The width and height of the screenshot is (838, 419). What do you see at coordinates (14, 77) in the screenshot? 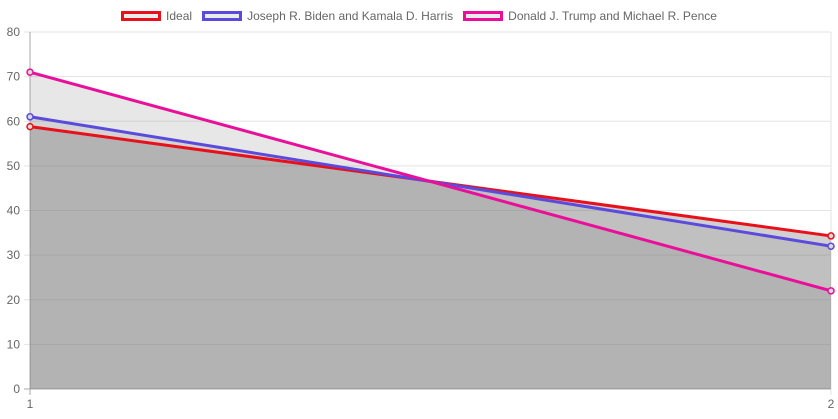
I see `y-tick-label: 70` at bounding box center [14, 77].